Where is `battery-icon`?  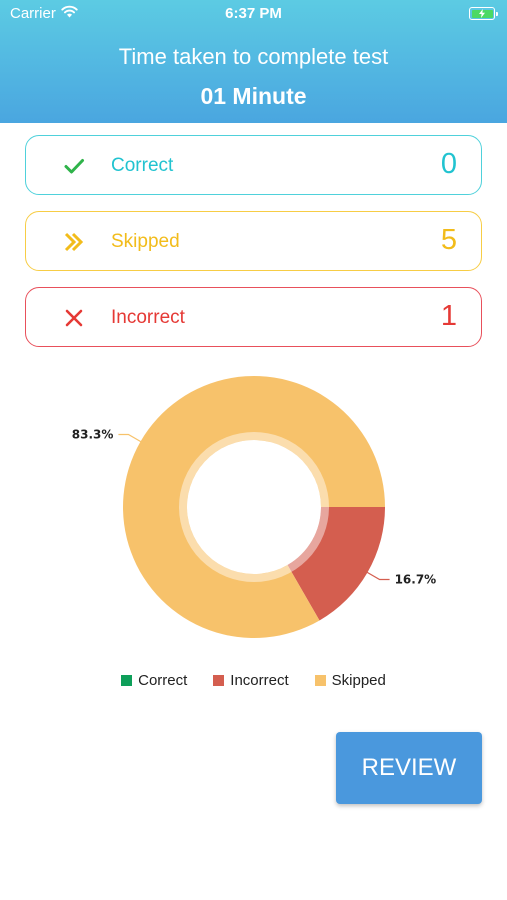 battery-icon is located at coordinates (483, 13).